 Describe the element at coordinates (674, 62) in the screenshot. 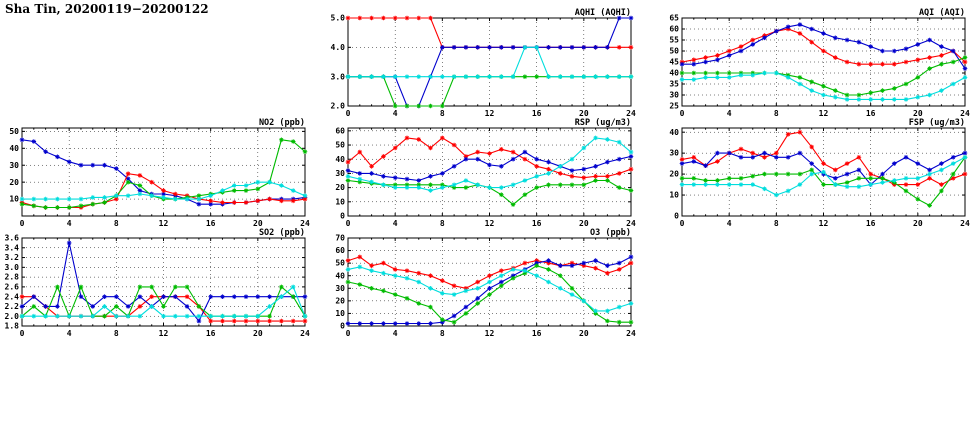

I see `svg-text: 45` at that location.